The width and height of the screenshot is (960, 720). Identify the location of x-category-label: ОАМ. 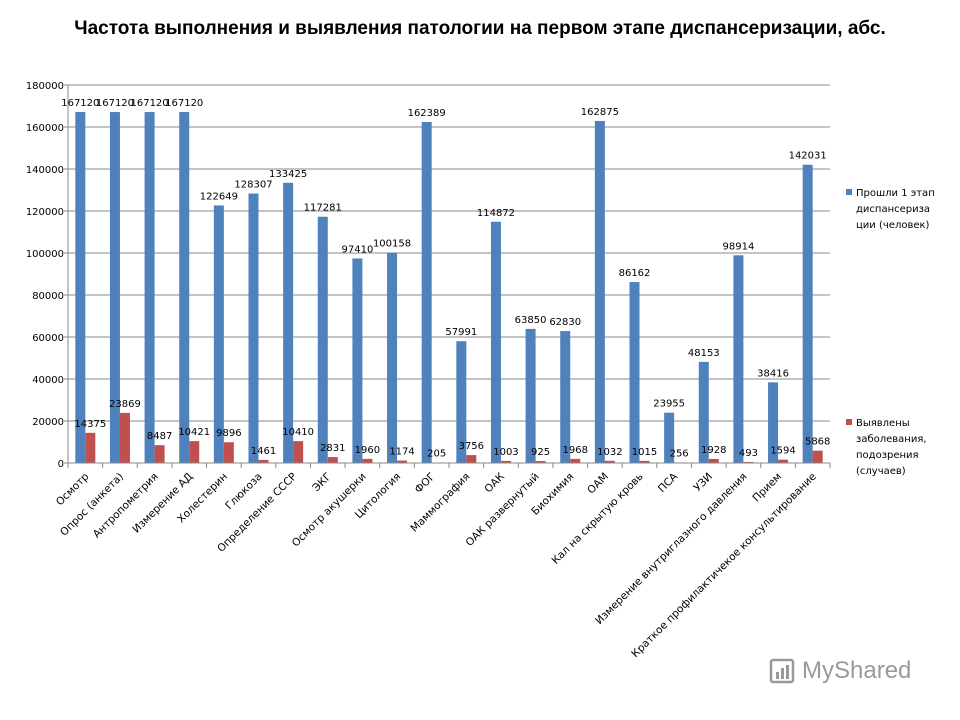
(598, 484).